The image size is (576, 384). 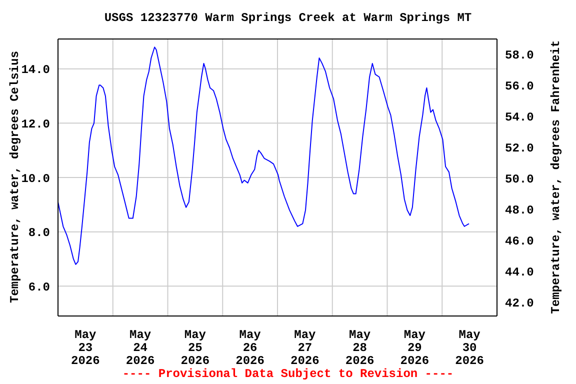 What do you see at coordinates (305, 348) in the screenshot?
I see `x-tick-label: May 27 2026` at bounding box center [305, 348].